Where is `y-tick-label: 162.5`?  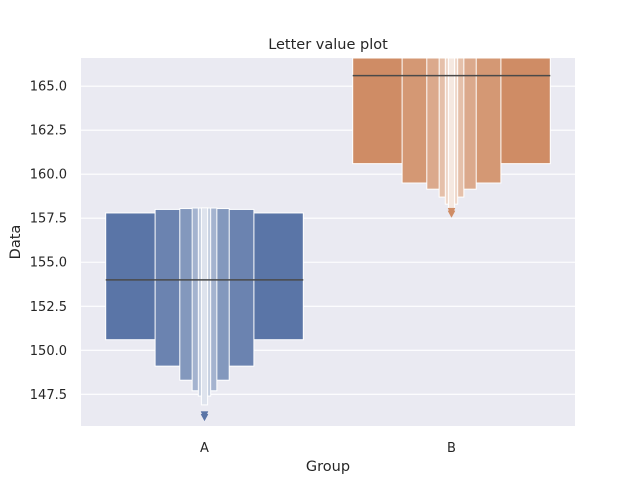 y-tick-label: 162.5 is located at coordinates (48, 131).